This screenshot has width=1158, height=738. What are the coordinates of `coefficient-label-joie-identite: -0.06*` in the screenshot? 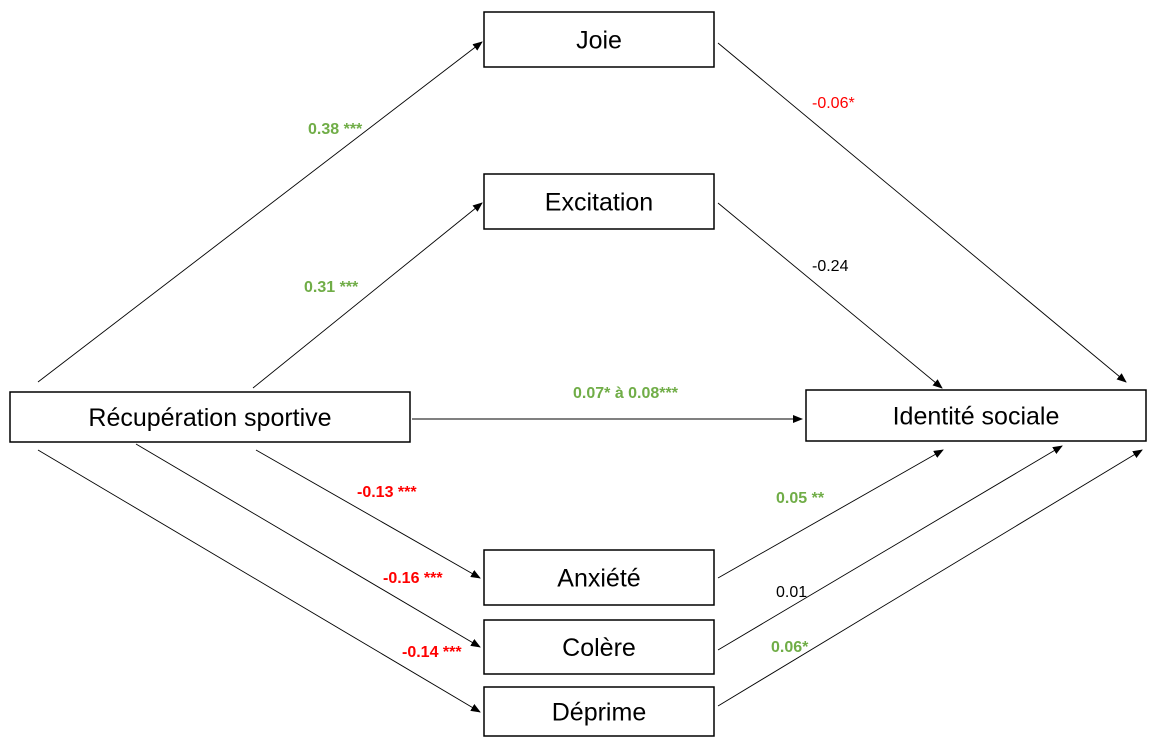 It's located at (833, 103).